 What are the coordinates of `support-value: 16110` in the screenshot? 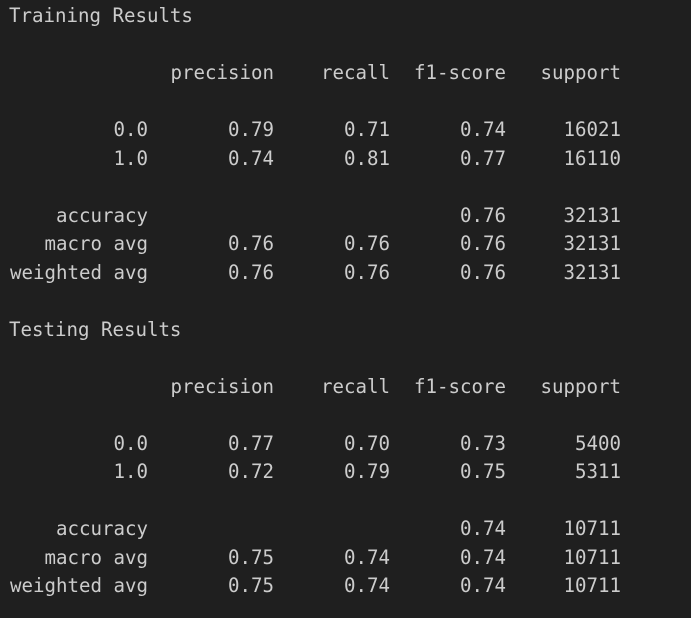 It's located at (592, 158).